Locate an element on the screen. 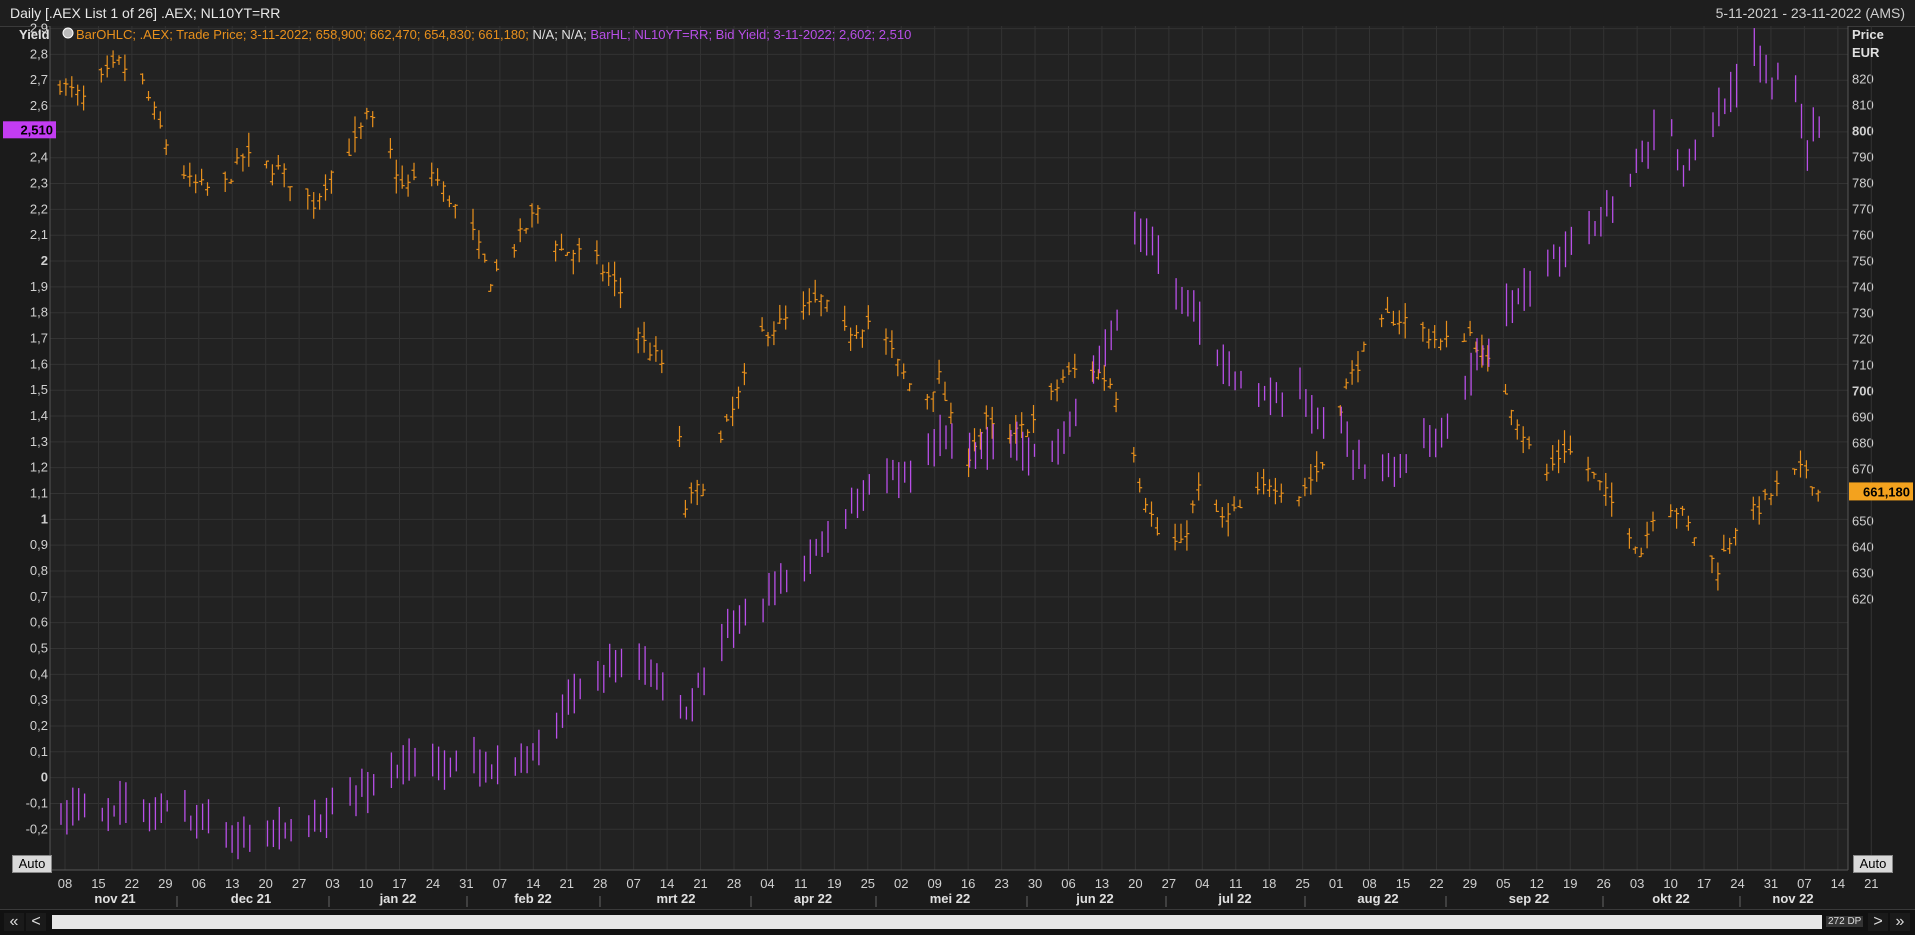 This screenshot has width=1915, height=935. left-value-badge: 2,510 is located at coordinates (29, 130).